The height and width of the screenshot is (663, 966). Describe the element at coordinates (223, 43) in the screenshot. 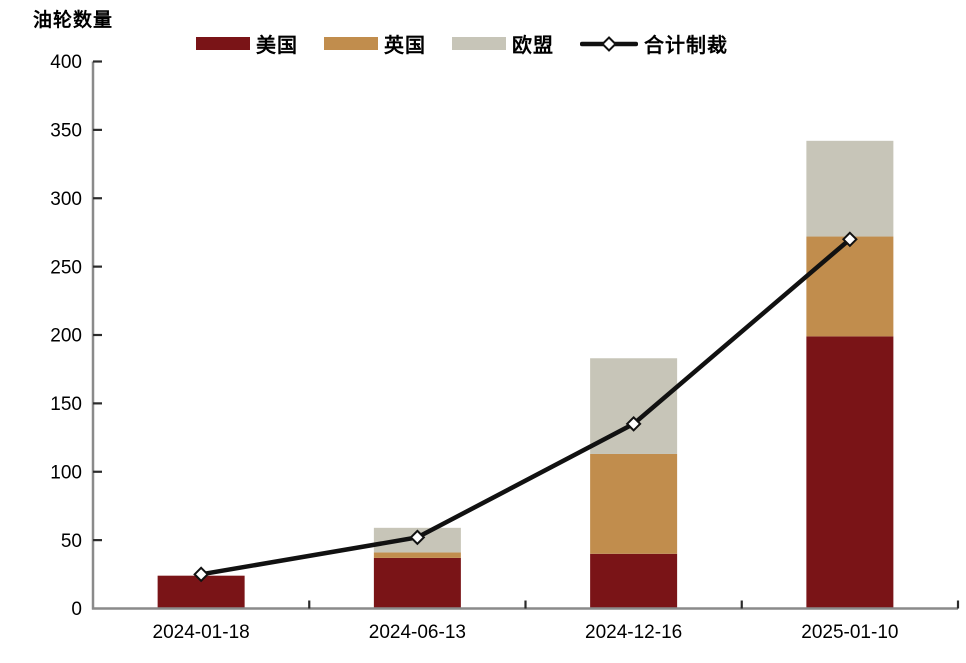

I see `legend-swatch-us` at that location.